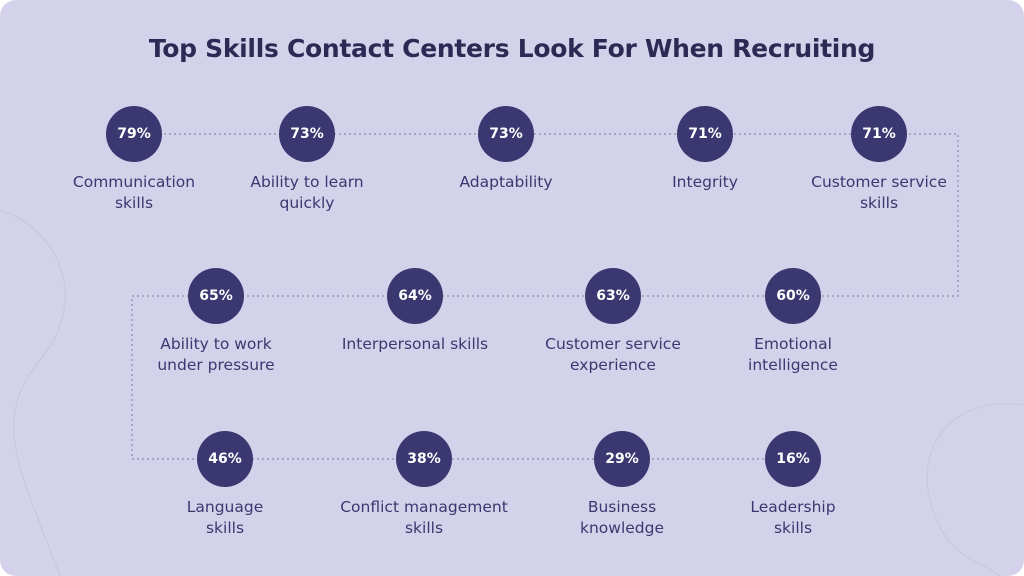 The width and height of the screenshot is (1024, 576). I want to click on skill-label-line: Business, so click(622, 507).